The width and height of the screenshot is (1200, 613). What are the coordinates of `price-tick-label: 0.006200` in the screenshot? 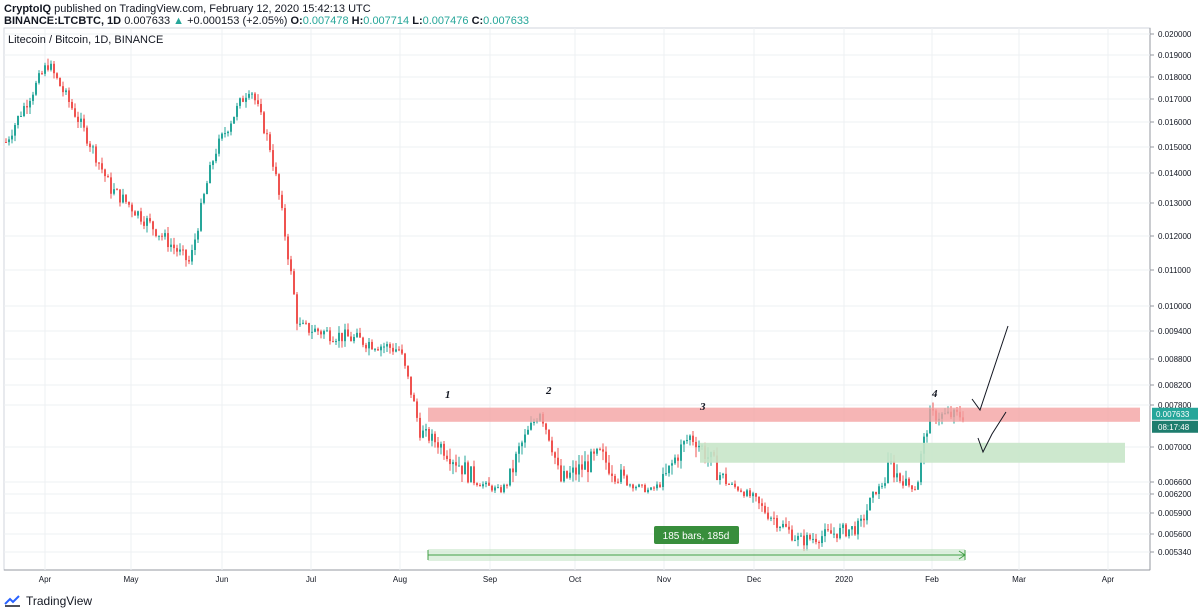 It's located at (1175, 494).